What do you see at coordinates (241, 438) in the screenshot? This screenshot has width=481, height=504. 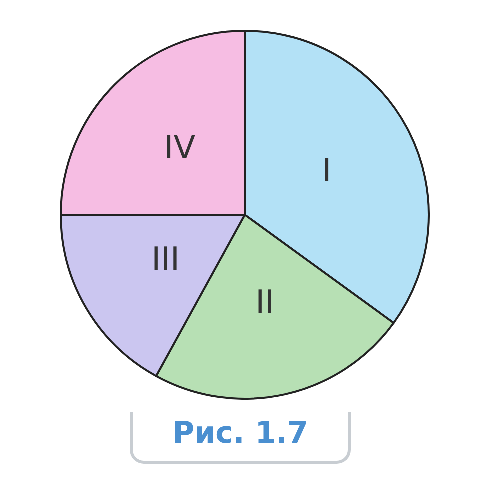 I see `text: Рис. 1.7` at bounding box center [241, 438].